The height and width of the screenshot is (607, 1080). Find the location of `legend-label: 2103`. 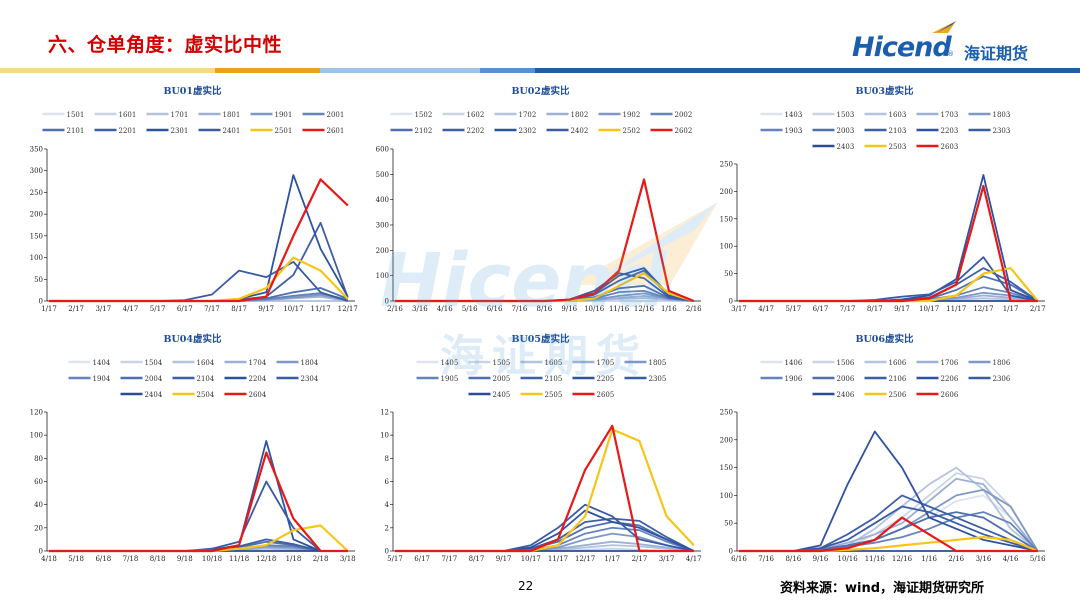

legend-label: 2103 is located at coordinates (898, 131).